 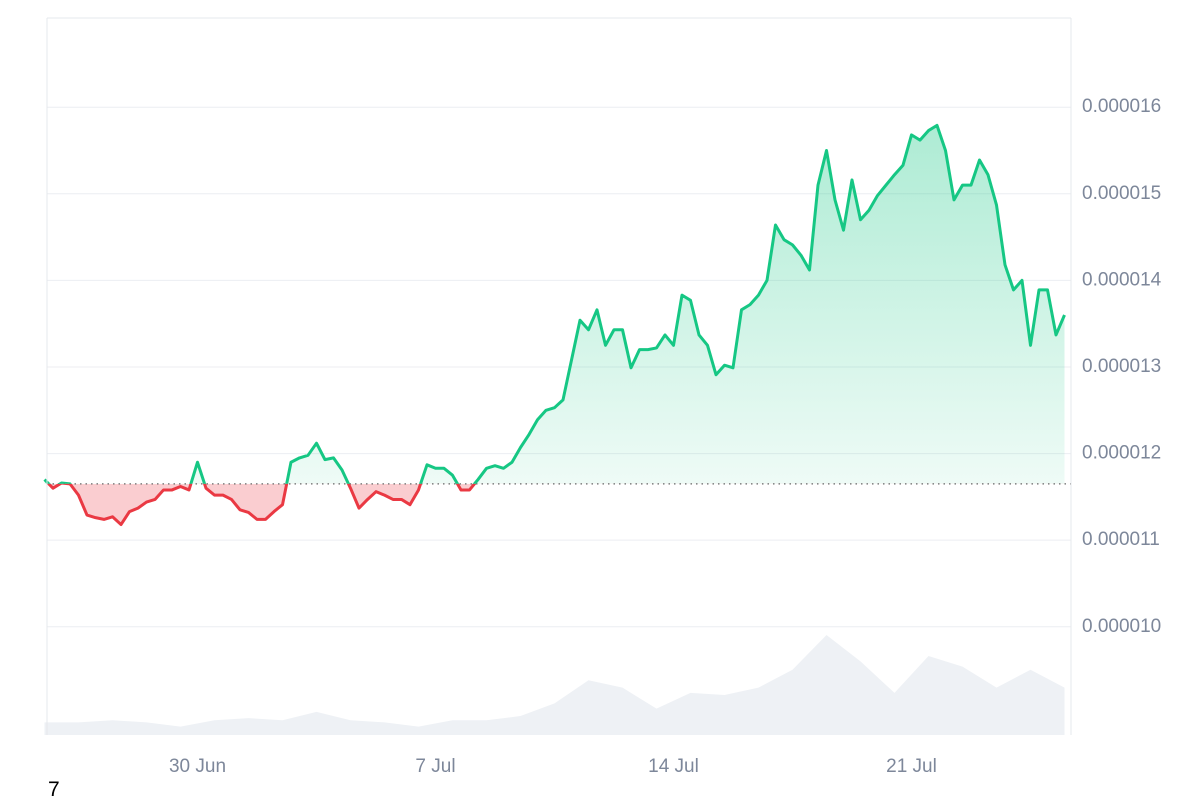 I want to click on x-tick-label: 14 Jul, so click(x=673, y=766).